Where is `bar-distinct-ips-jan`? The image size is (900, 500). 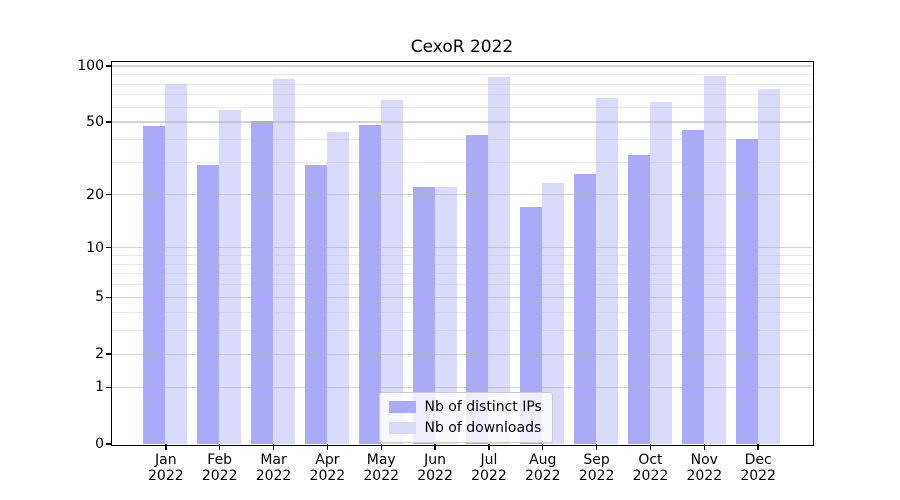
bar-distinct-ips-jan is located at coordinates (154, 285).